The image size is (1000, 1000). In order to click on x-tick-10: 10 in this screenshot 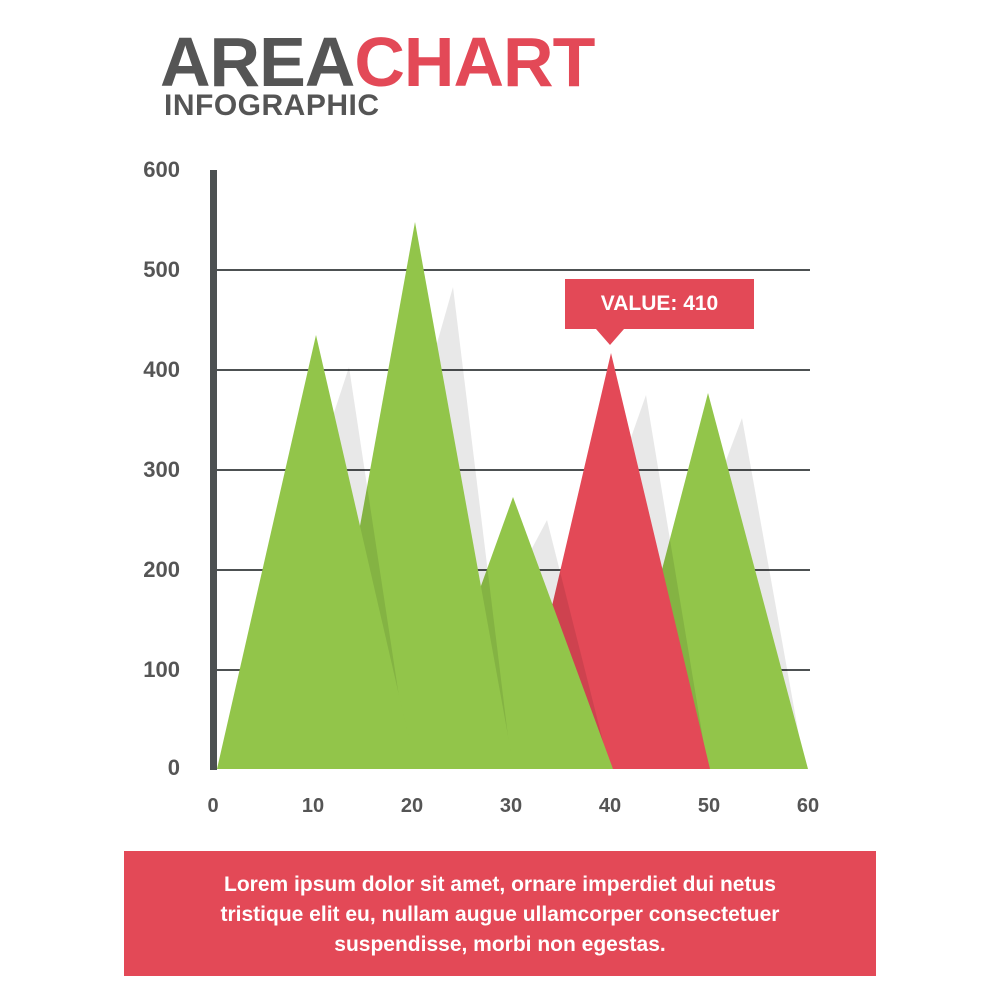, I will do `click(313, 806)`.